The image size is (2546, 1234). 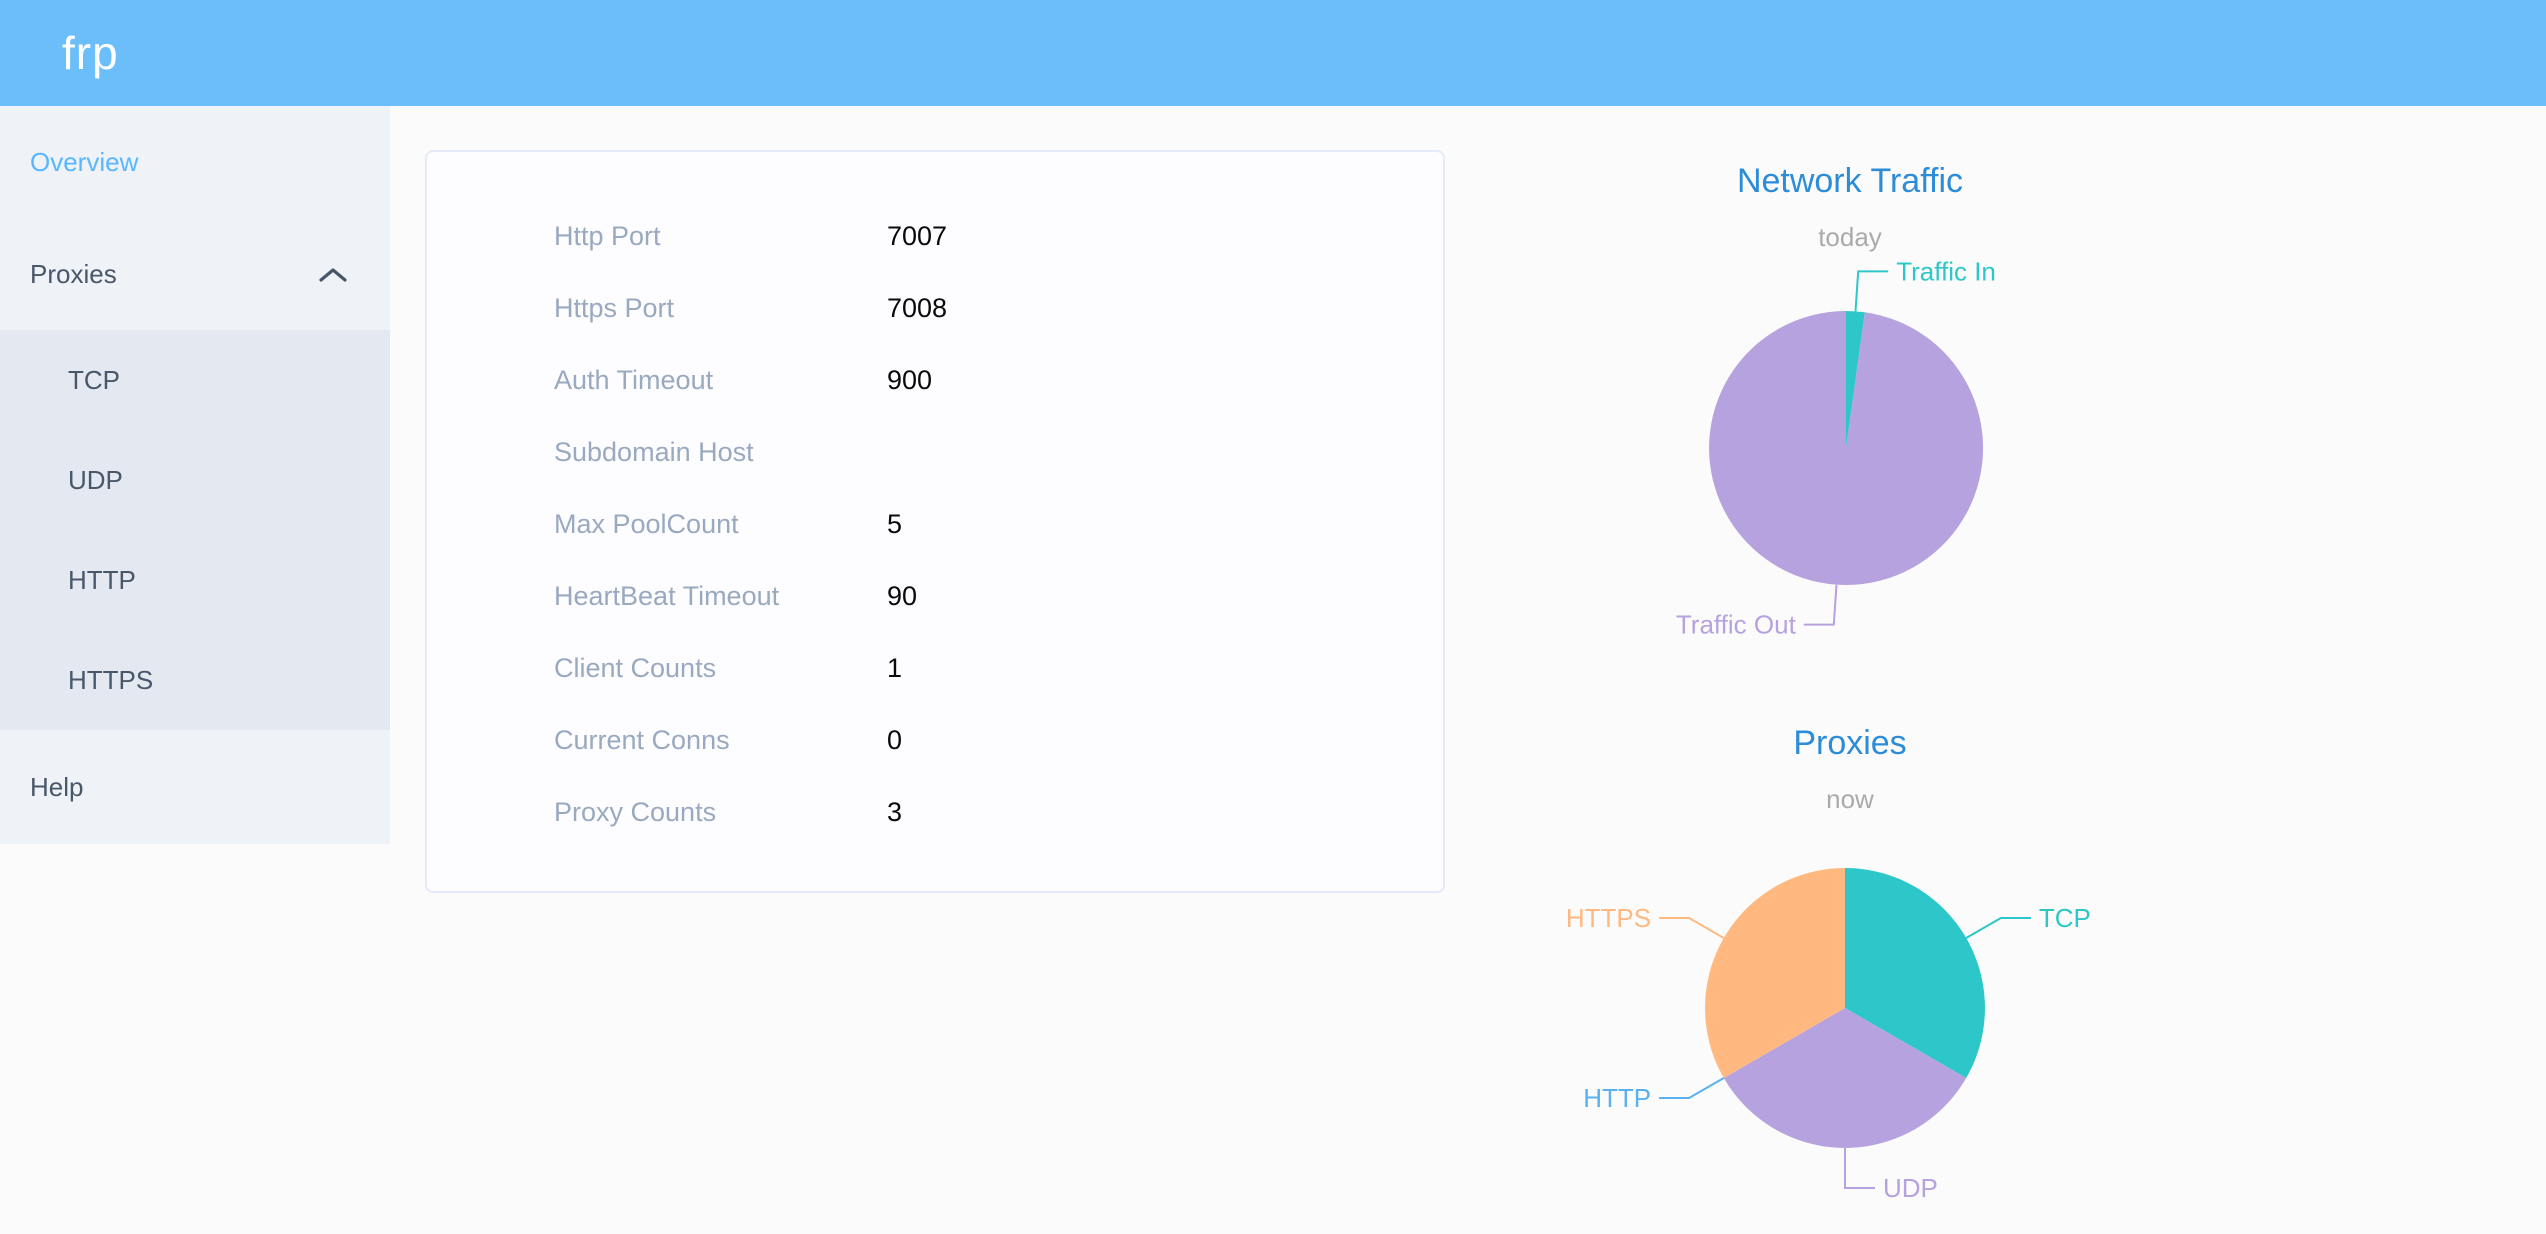 I want to click on config-row-heartbeat-timeout: HeartBeat Timeout 90, so click(x=978, y=596).